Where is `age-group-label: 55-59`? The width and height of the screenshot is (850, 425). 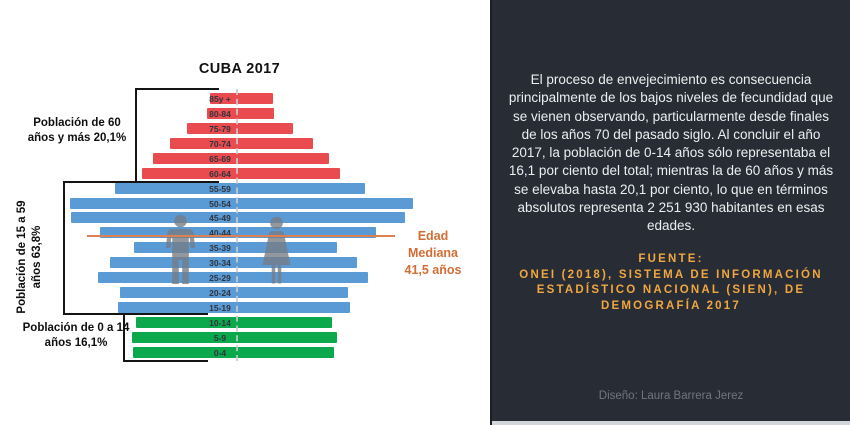
age-group-label: 55-59 is located at coordinates (220, 188).